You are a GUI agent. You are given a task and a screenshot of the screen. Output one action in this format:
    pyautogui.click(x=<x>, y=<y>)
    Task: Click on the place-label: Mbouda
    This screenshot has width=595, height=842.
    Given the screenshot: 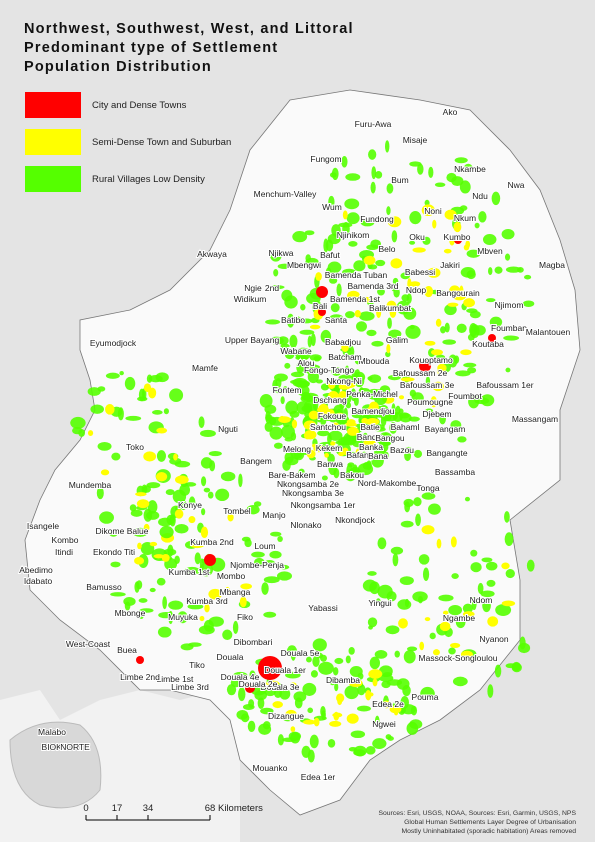 What is the action you would take?
    pyautogui.click(x=374, y=361)
    